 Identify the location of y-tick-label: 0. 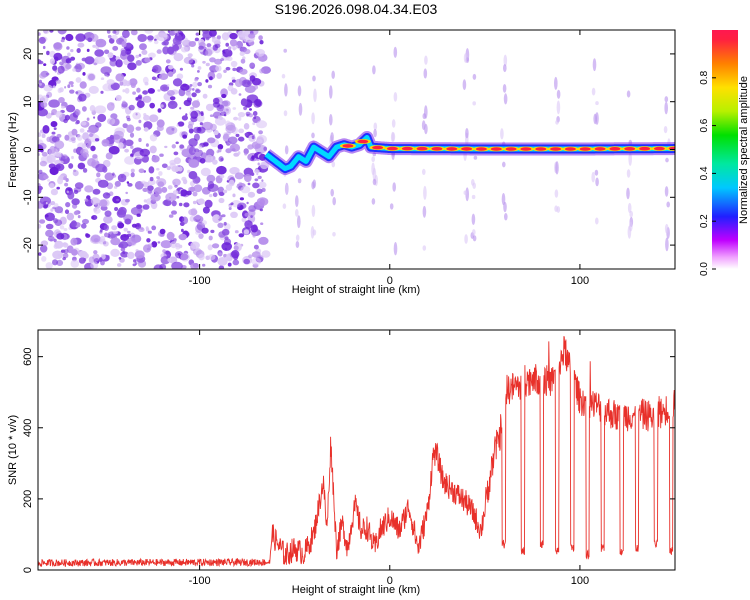
(28, 570).